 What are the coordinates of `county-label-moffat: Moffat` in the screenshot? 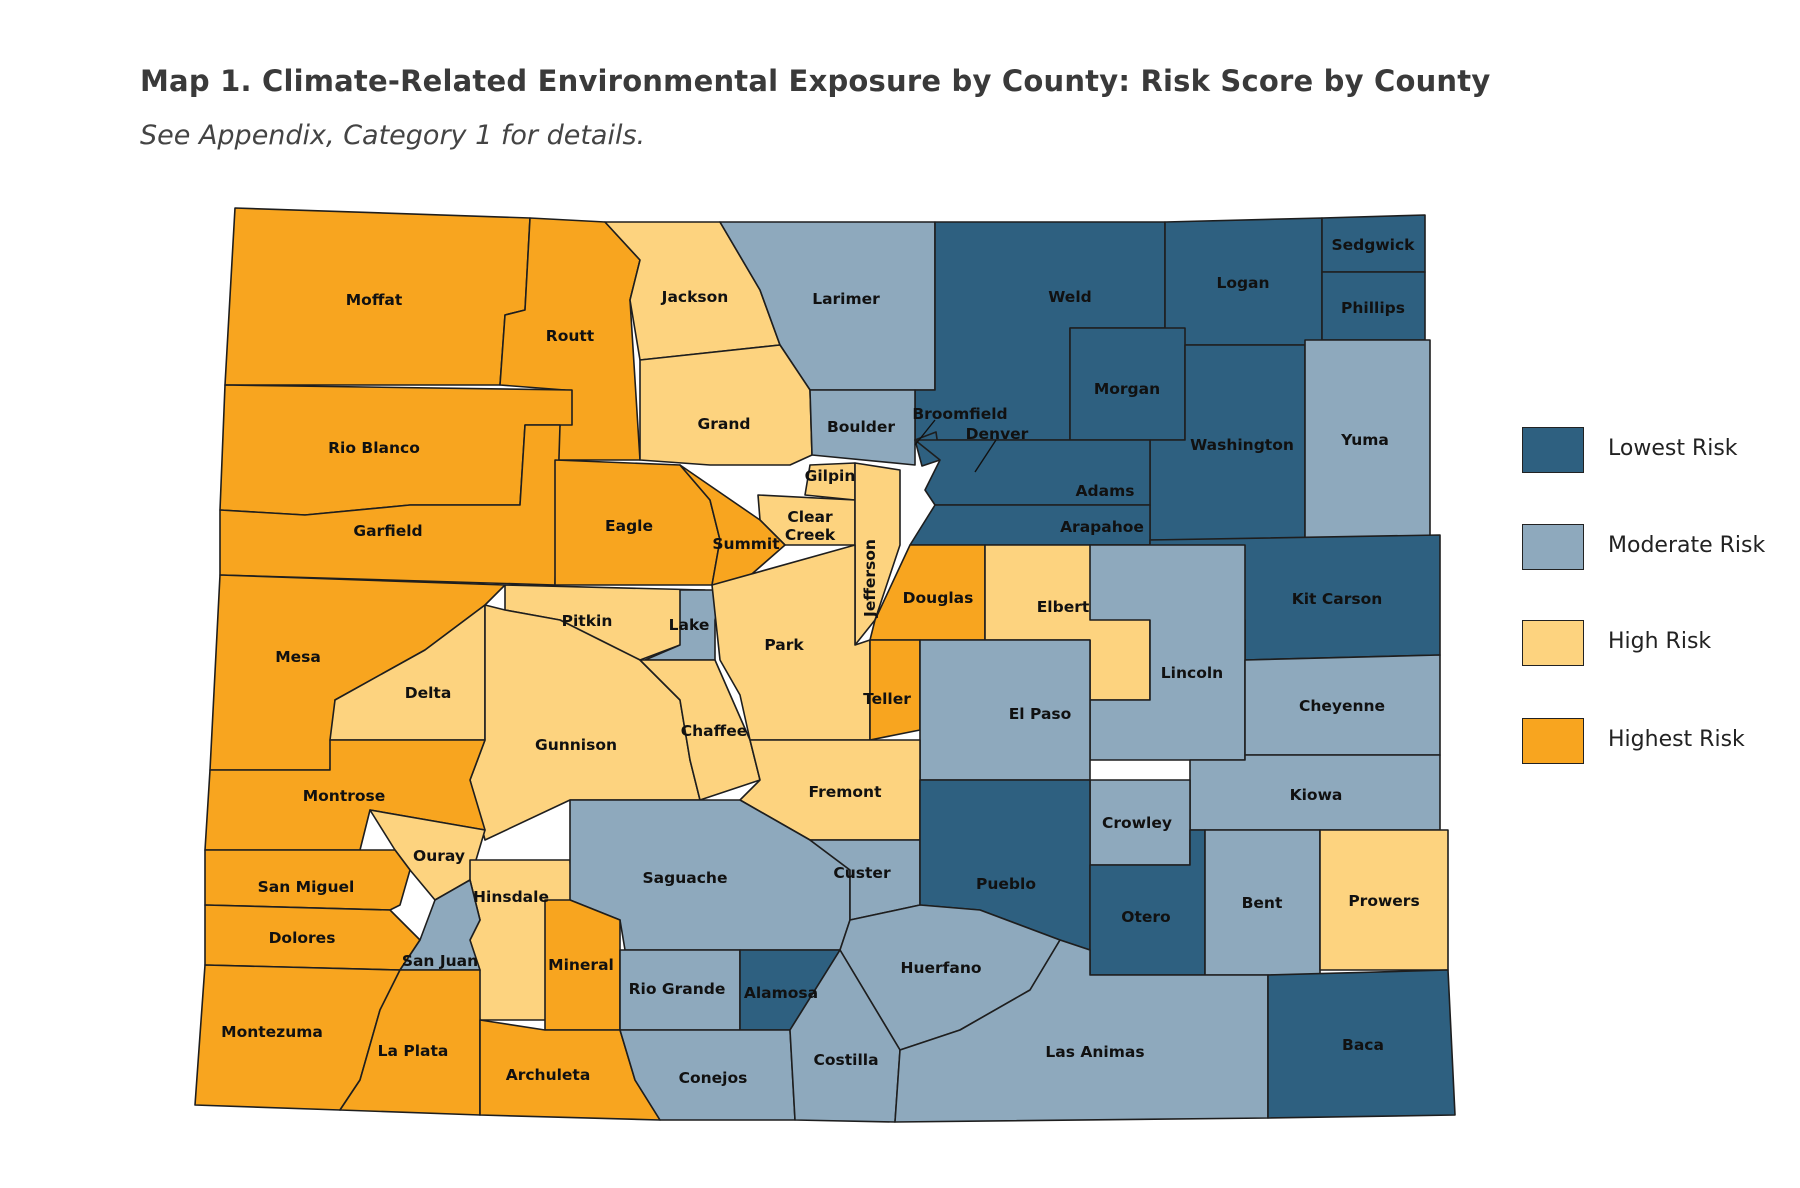 It's located at (374, 300).